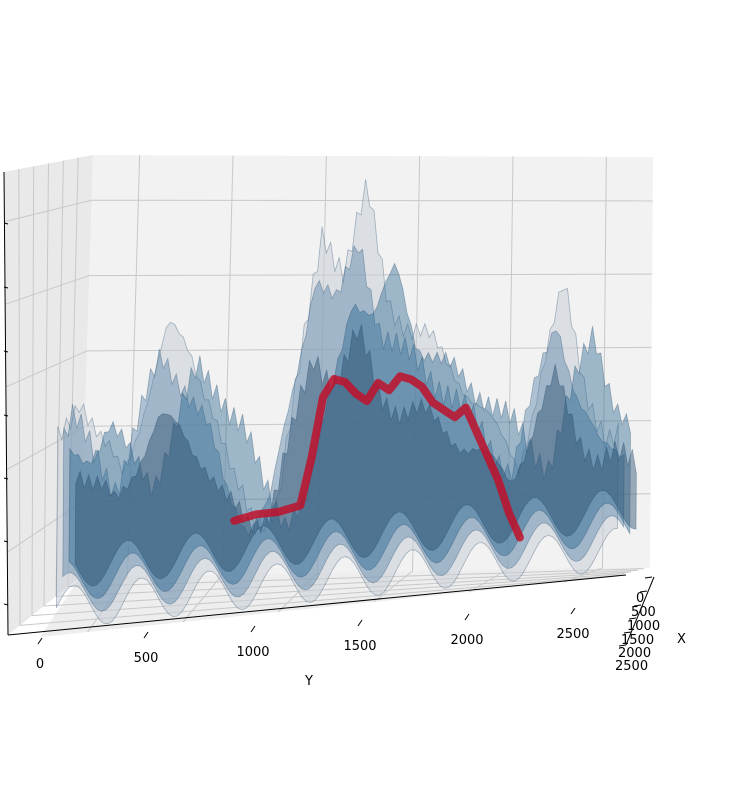  What do you see at coordinates (308, 681) in the screenshot?
I see `y-axis-label: Y` at bounding box center [308, 681].